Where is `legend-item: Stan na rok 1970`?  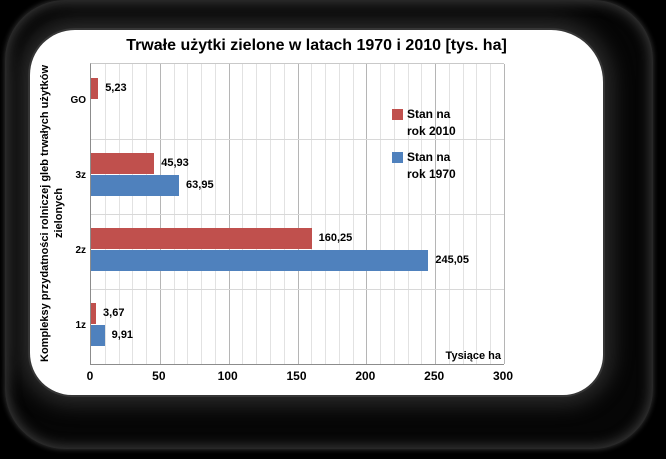
legend-item: Stan na rok 1970 is located at coordinates (428, 166).